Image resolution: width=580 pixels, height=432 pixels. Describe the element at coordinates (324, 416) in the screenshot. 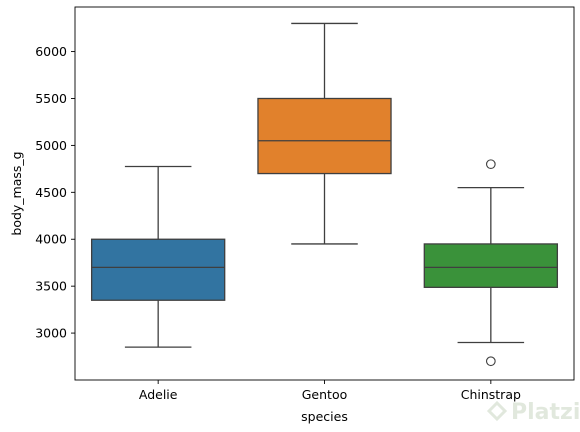

I see `x-axis-label: species` at that location.